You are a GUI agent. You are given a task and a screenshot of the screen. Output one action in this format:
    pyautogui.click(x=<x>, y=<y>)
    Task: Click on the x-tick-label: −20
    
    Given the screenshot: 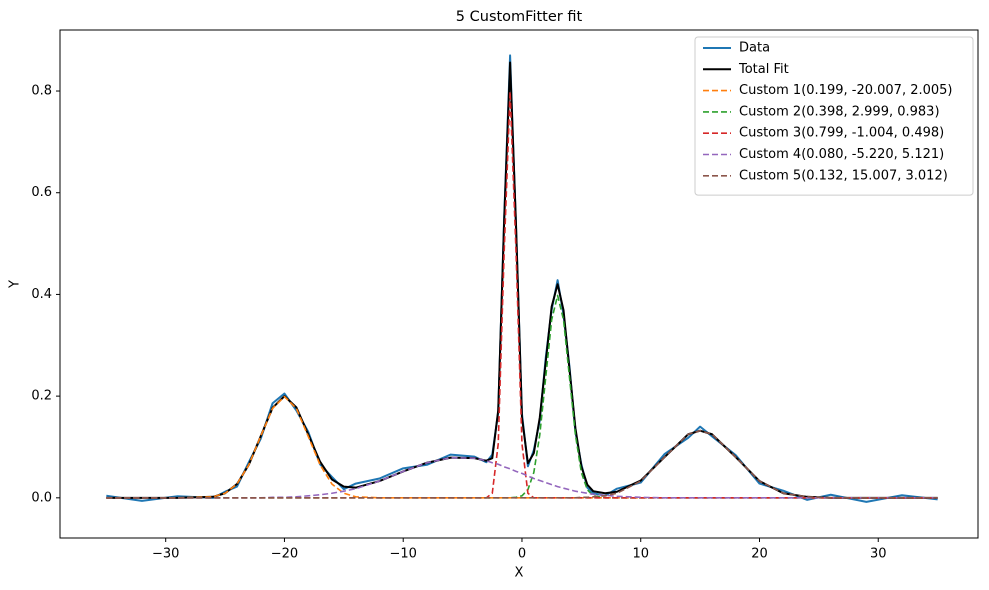 What is the action you would take?
    pyautogui.click(x=284, y=554)
    